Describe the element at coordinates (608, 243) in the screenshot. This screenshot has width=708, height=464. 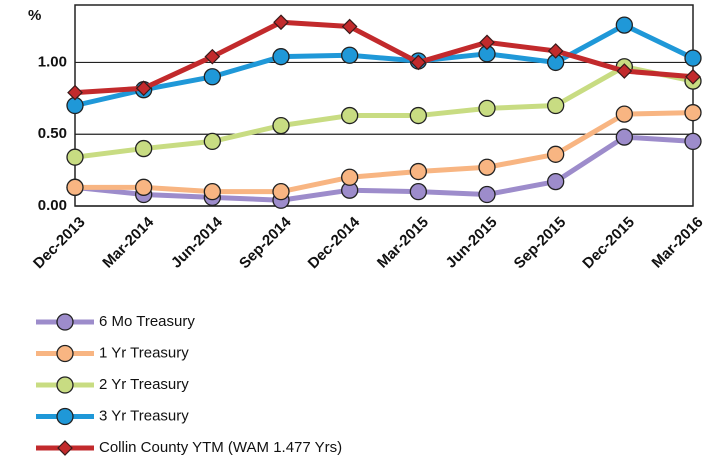
I see `x-tick-label: Dec-2015` at that location.